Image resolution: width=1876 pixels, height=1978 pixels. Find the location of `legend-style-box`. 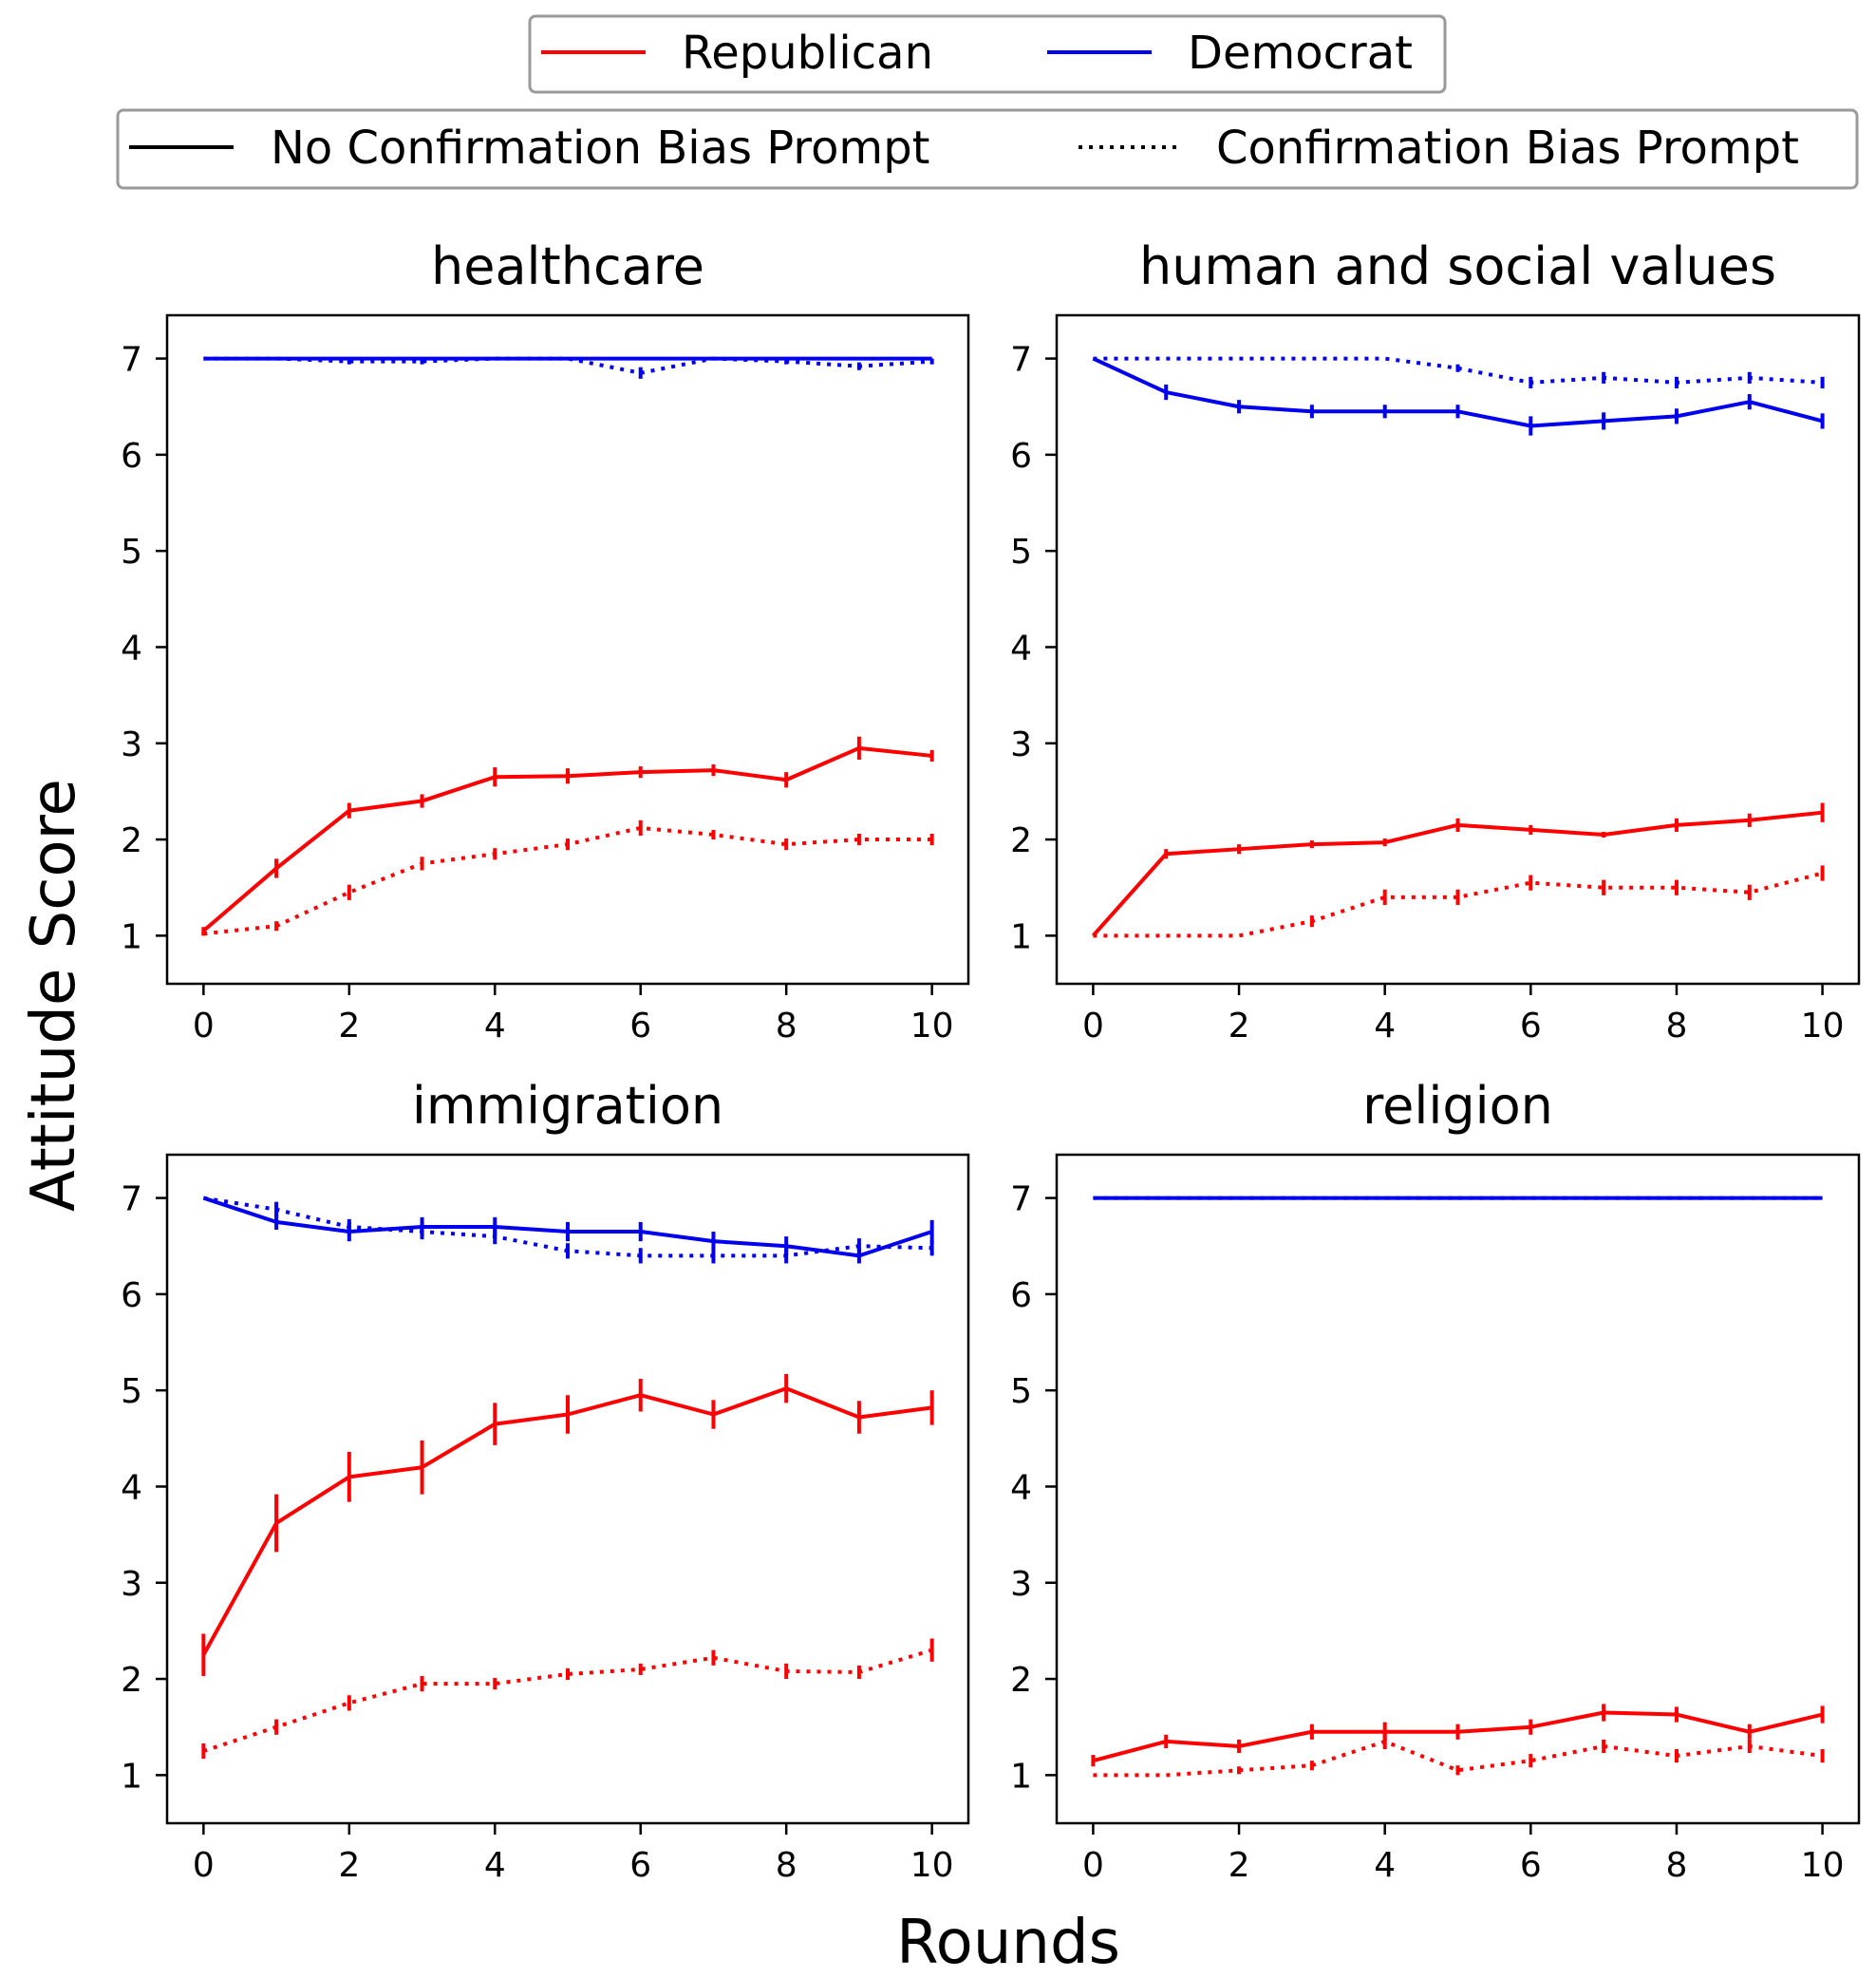

legend-style-box is located at coordinates (987, 149).